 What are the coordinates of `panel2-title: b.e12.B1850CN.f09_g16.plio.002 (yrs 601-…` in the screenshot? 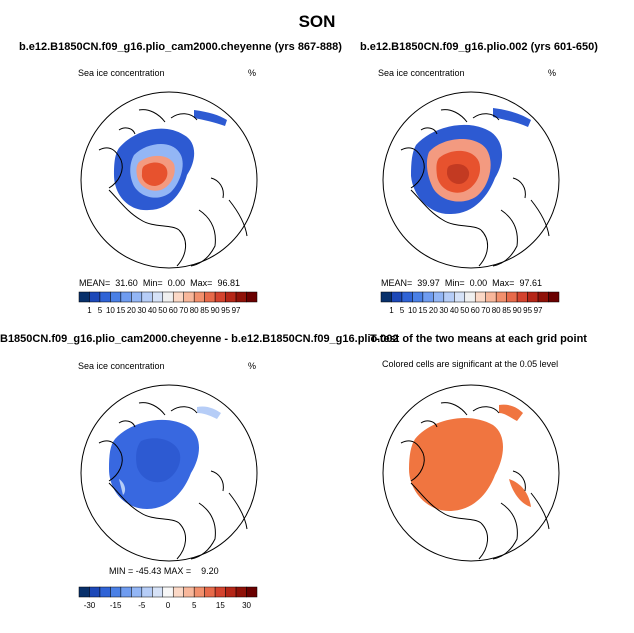 It's located at (479, 47).